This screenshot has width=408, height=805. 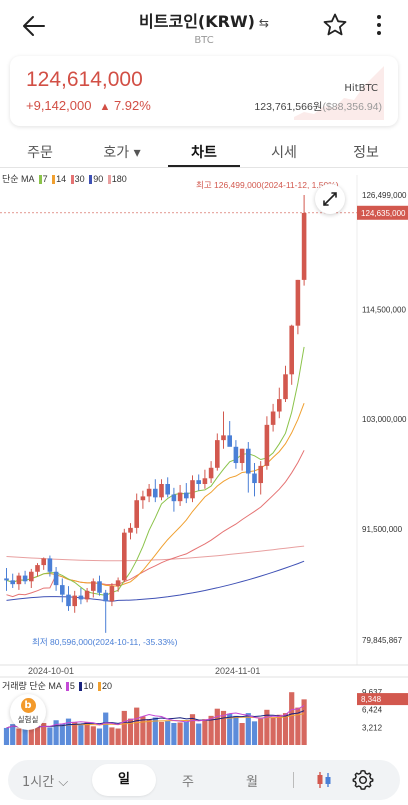 What do you see at coordinates (105, 642) in the screenshot?
I see `low-annotation: 최저 80,596,000(2024-10-11, -35.33%)` at bounding box center [105, 642].